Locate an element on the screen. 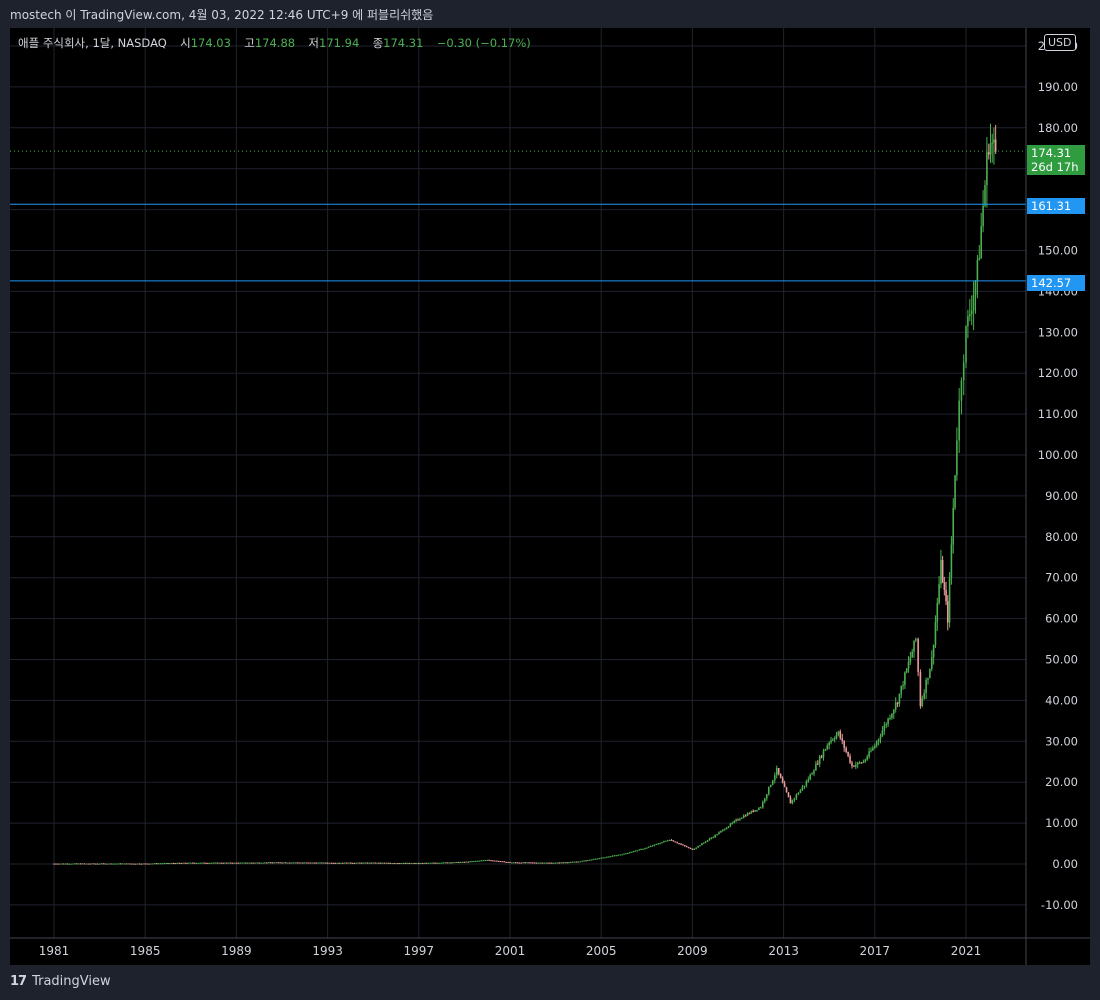 This screenshot has height=1000, width=1100. symbol-name: 애플 주식회사, 1달, NASDAQ is located at coordinates (92, 43).